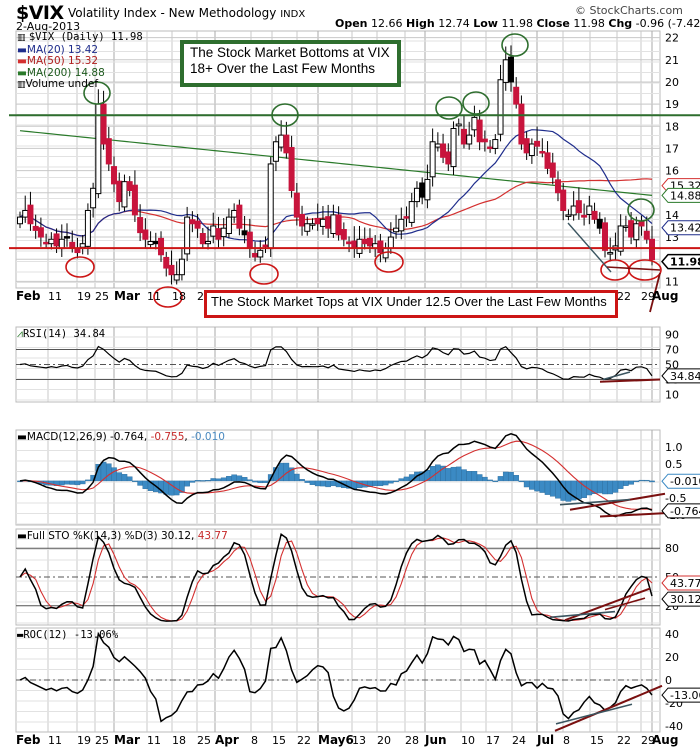  What do you see at coordinates (359, 740) in the screenshot?
I see `x-axis-label: 13` at bounding box center [359, 740].